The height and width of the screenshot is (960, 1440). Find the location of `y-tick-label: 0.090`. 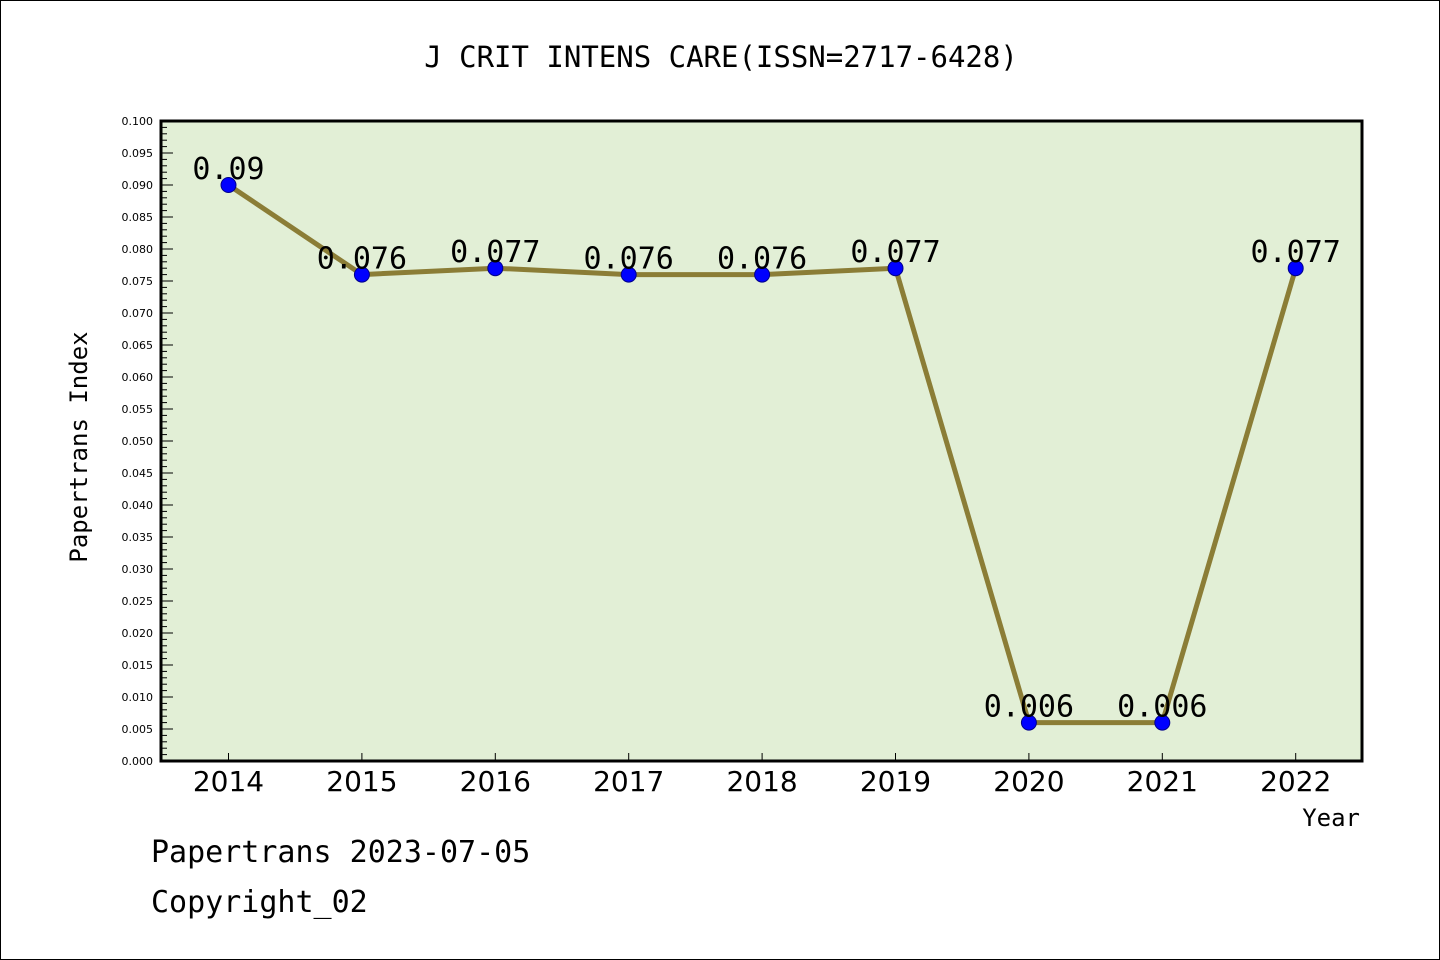

y-tick-label: 0.090 is located at coordinates (138, 185).